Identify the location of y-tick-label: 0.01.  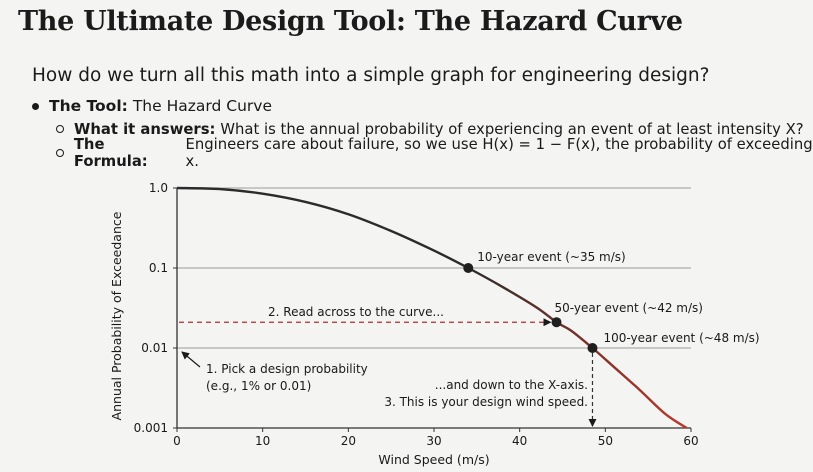
(154, 348).